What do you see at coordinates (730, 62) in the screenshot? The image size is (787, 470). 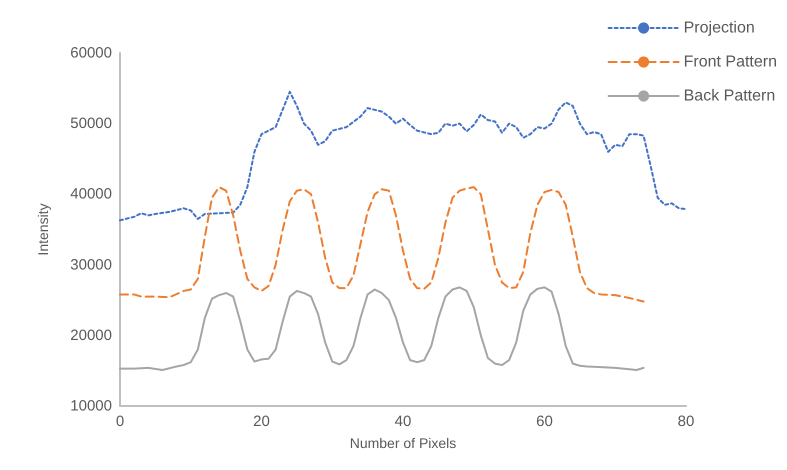 I see `legend-label: Front Pattern` at bounding box center [730, 62].